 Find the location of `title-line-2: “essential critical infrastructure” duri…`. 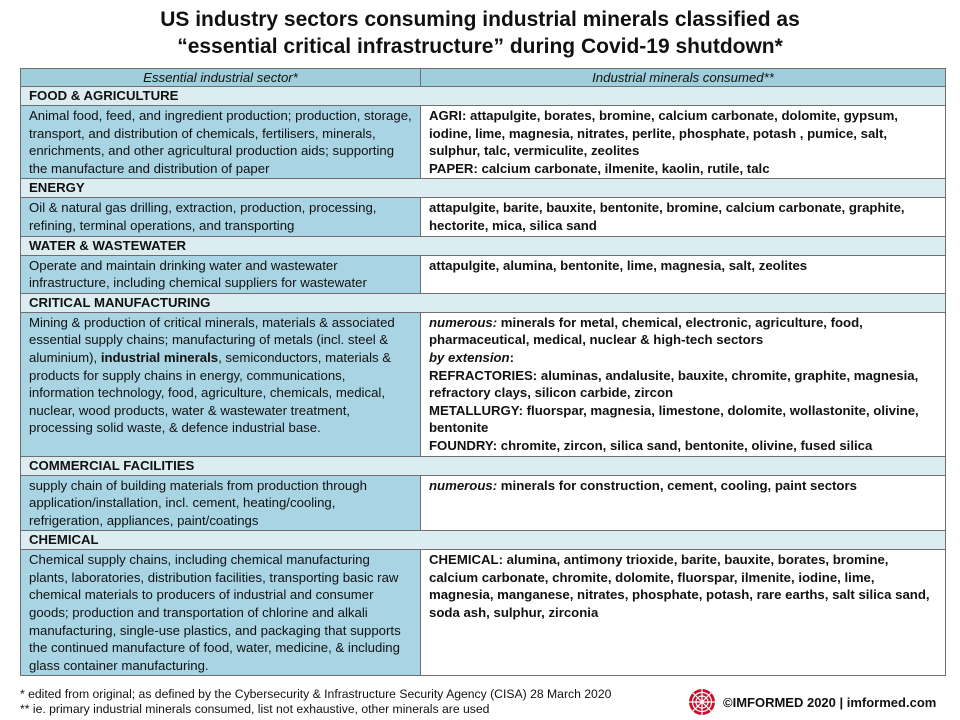

title-line-2: “essential critical infrastructure” duri… is located at coordinates (480, 46).